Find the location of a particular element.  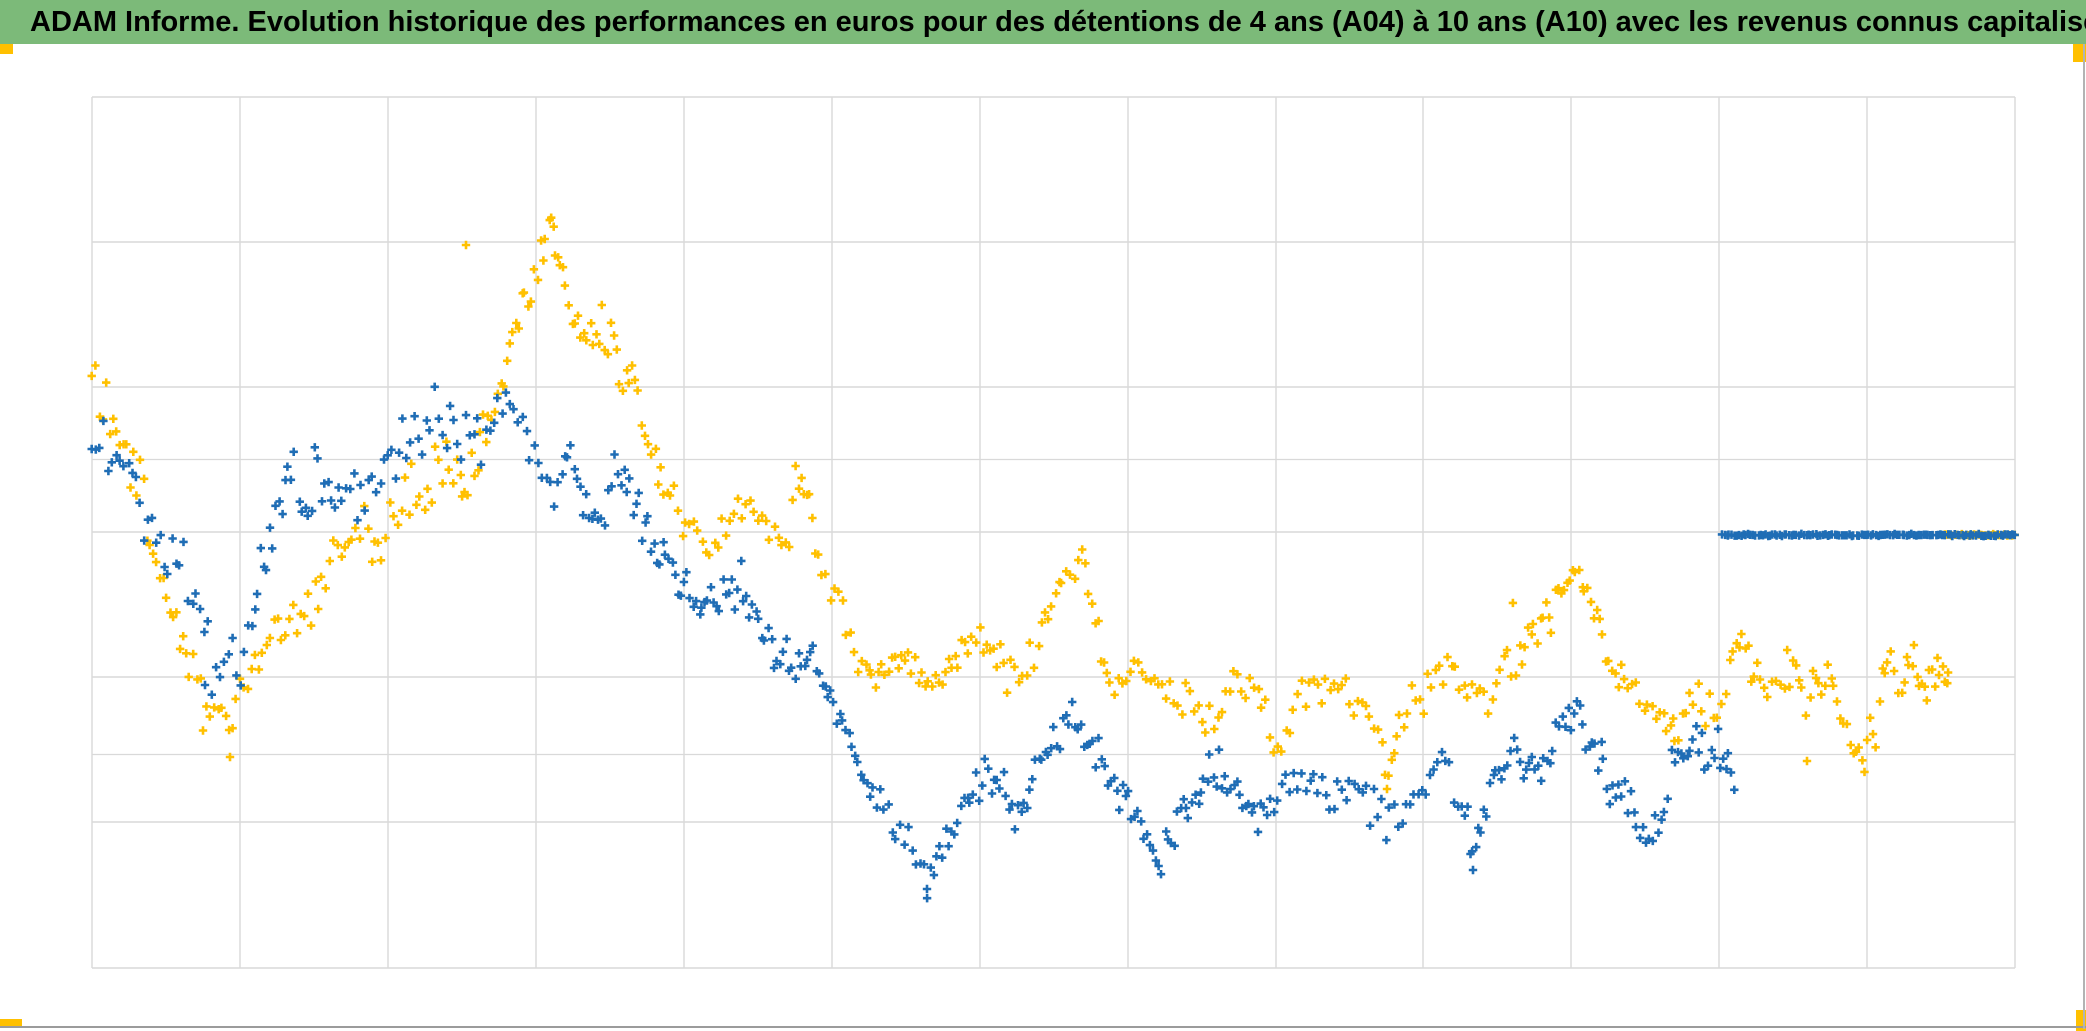

bottom-window-rule is located at coordinates (1043, 1027).